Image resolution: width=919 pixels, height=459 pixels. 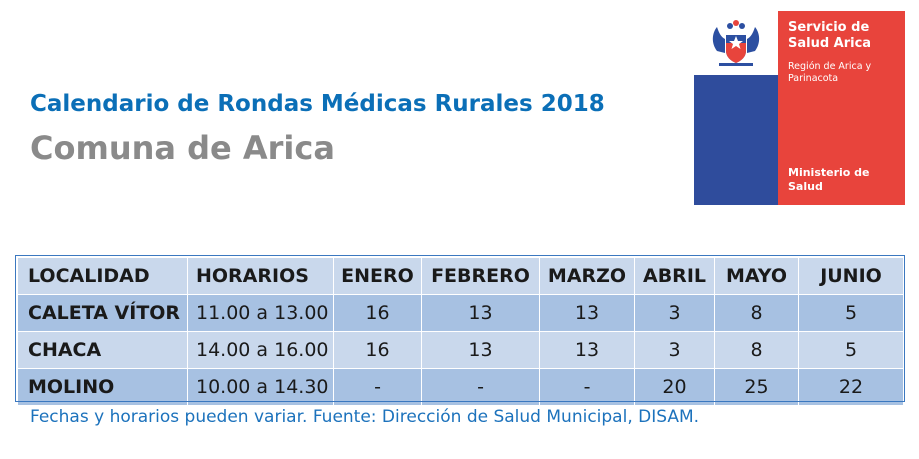 I want to click on logo-bottom1: Ministerio de, so click(x=829, y=172).